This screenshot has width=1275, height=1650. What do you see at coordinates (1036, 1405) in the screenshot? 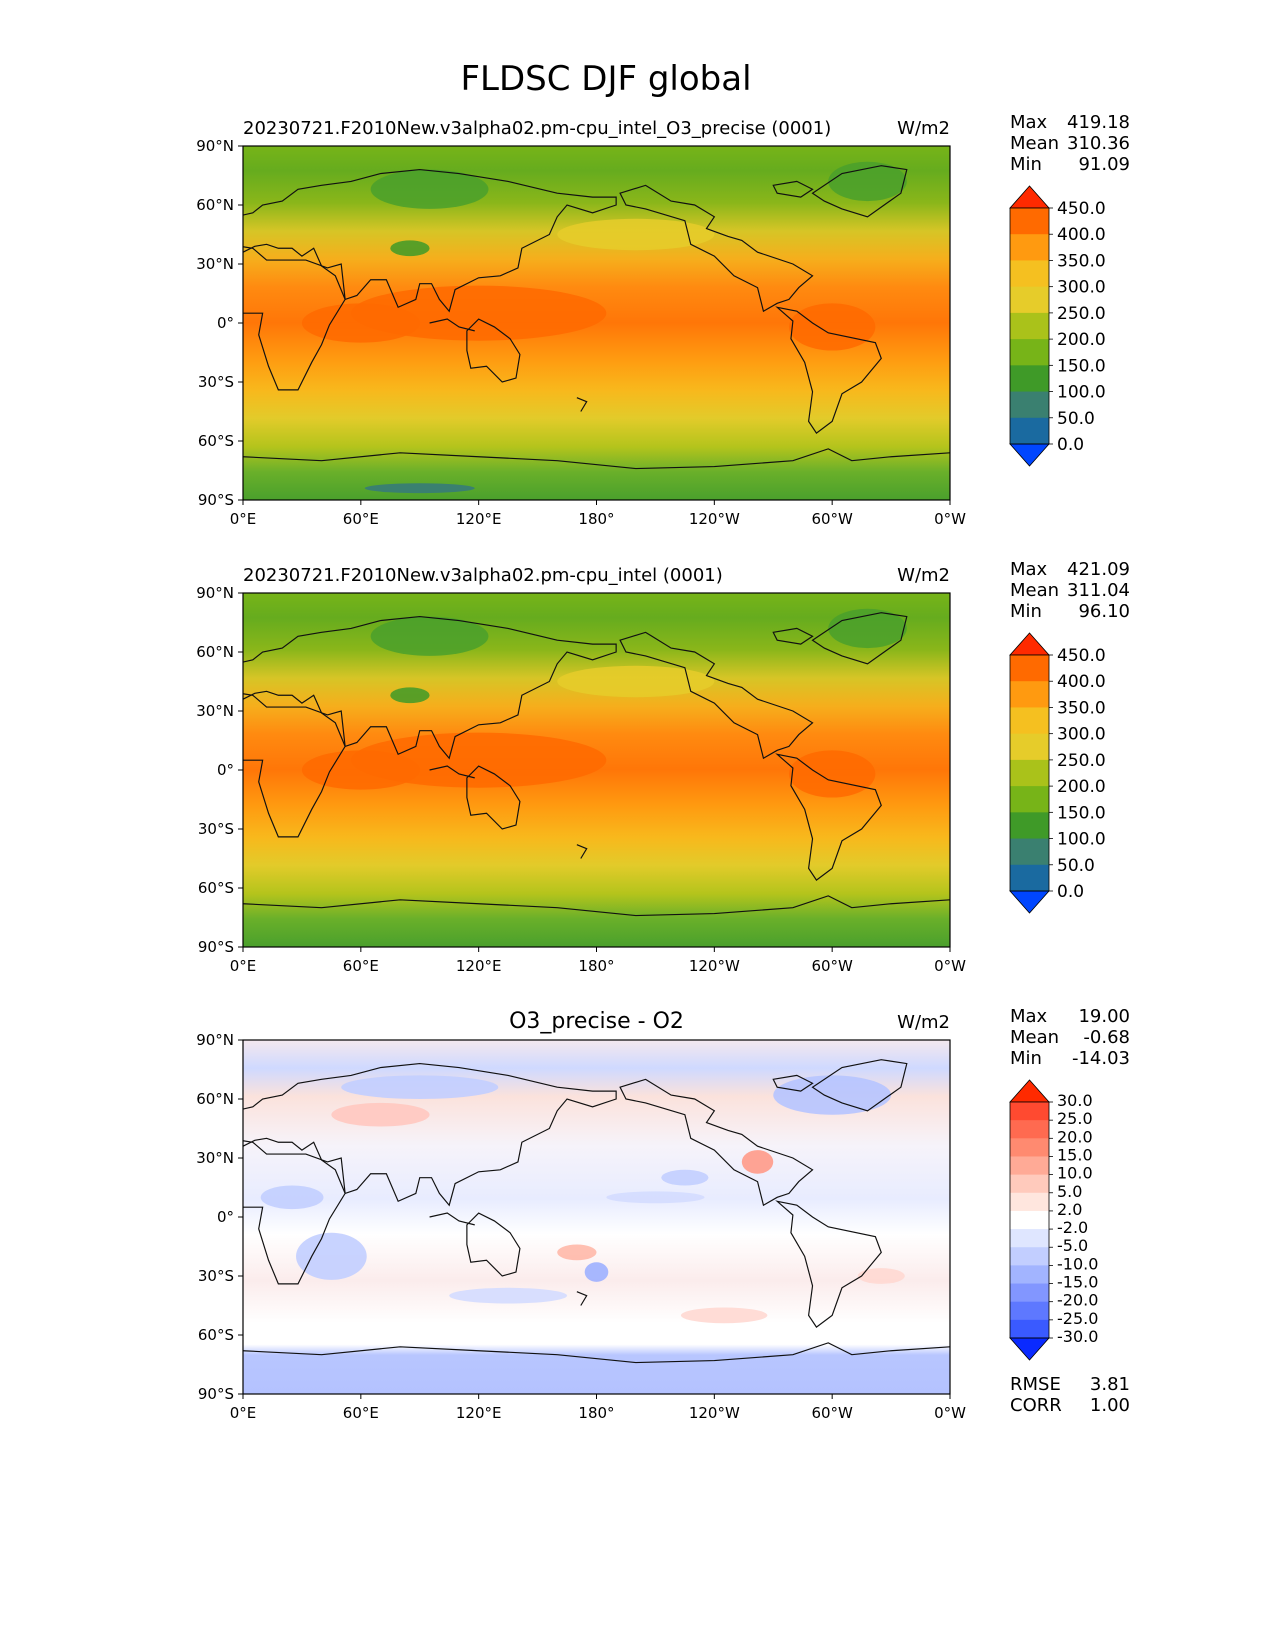
I see `corr-label: CORR` at bounding box center [1036, 1405].